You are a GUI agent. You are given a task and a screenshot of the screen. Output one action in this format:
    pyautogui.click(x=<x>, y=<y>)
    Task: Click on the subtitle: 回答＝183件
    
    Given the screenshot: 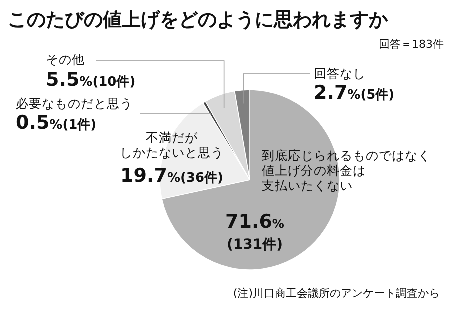 What is the action you would take?
    pyautogui.click(x=411, y=44)
    